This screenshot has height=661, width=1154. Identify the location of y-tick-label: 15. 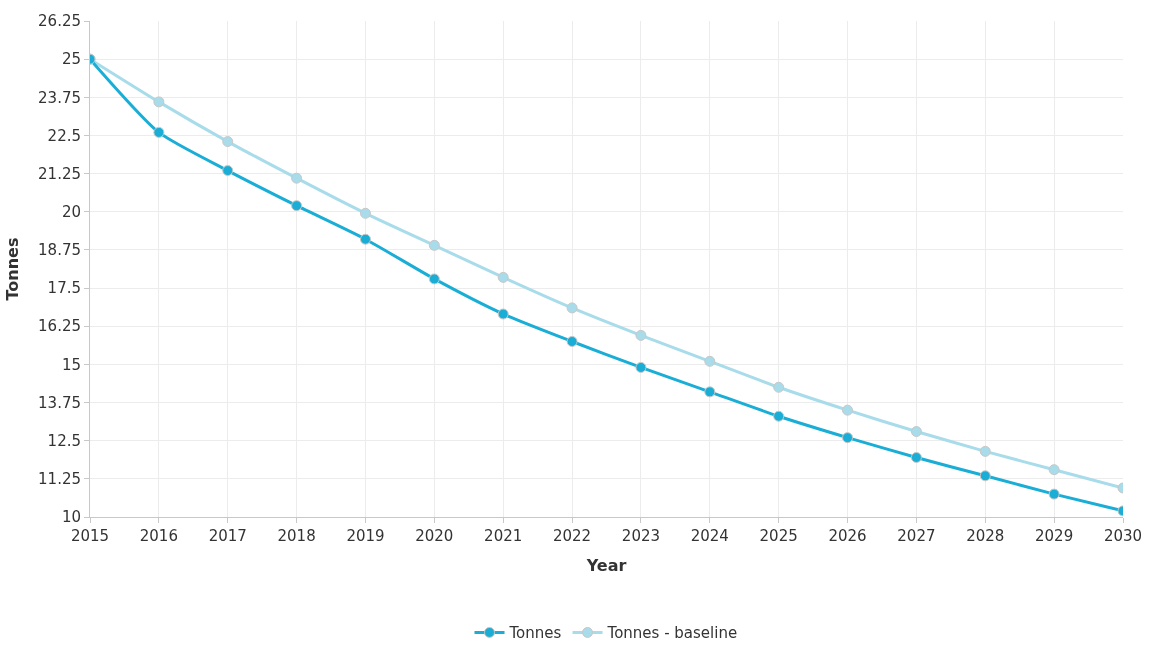
(71, 364).